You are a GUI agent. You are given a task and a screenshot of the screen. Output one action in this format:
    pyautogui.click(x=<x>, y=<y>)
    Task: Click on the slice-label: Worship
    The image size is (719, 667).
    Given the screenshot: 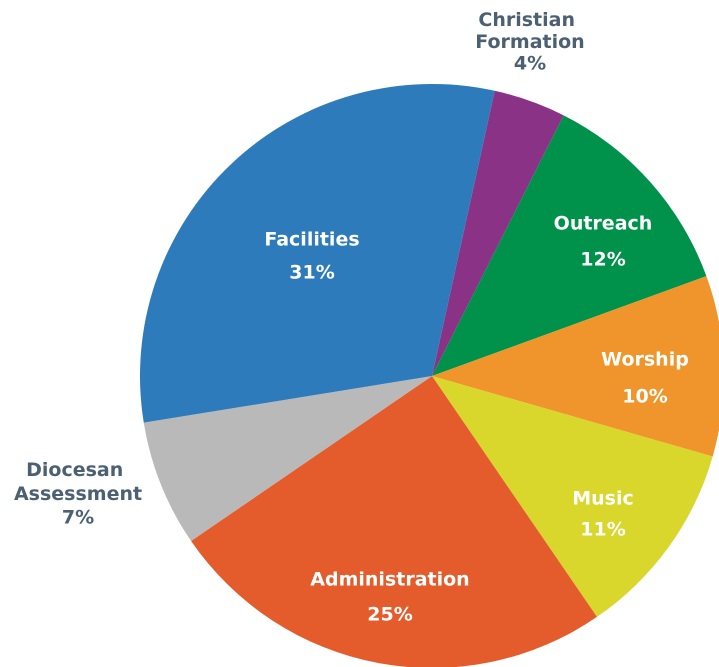 What is the action you would take?
    pyautogui.click(x=645, y=360)
    